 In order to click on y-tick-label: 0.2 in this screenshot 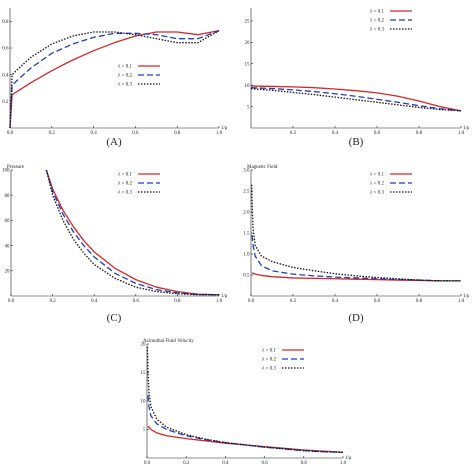, I will do `click(5, 102)`.